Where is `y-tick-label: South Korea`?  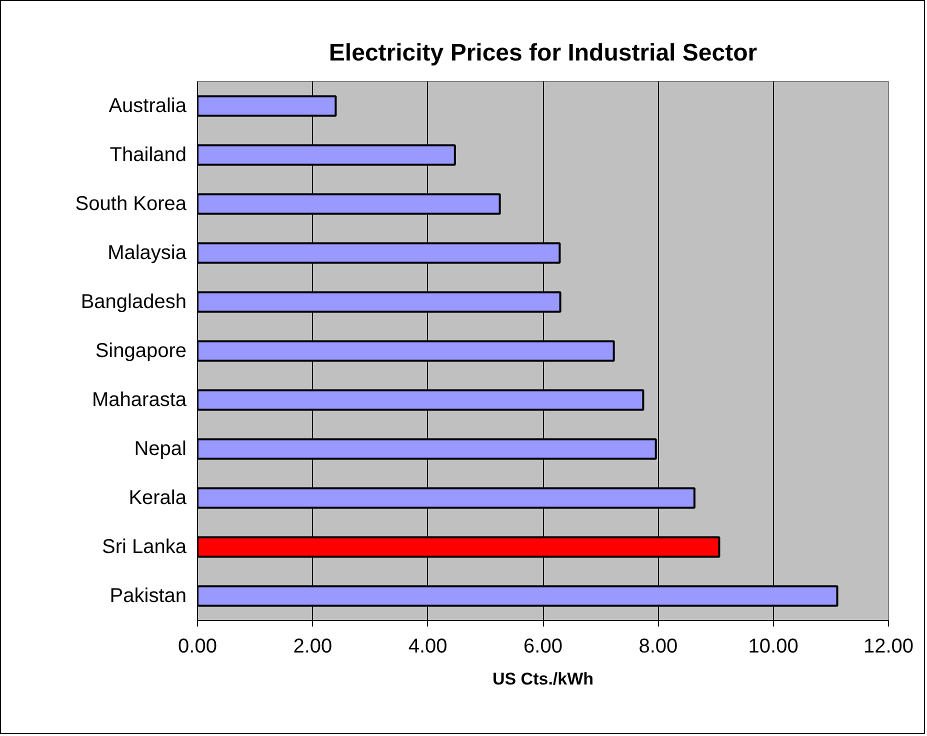 y-tick-label: South Korea is located at coordinates (131, 204).